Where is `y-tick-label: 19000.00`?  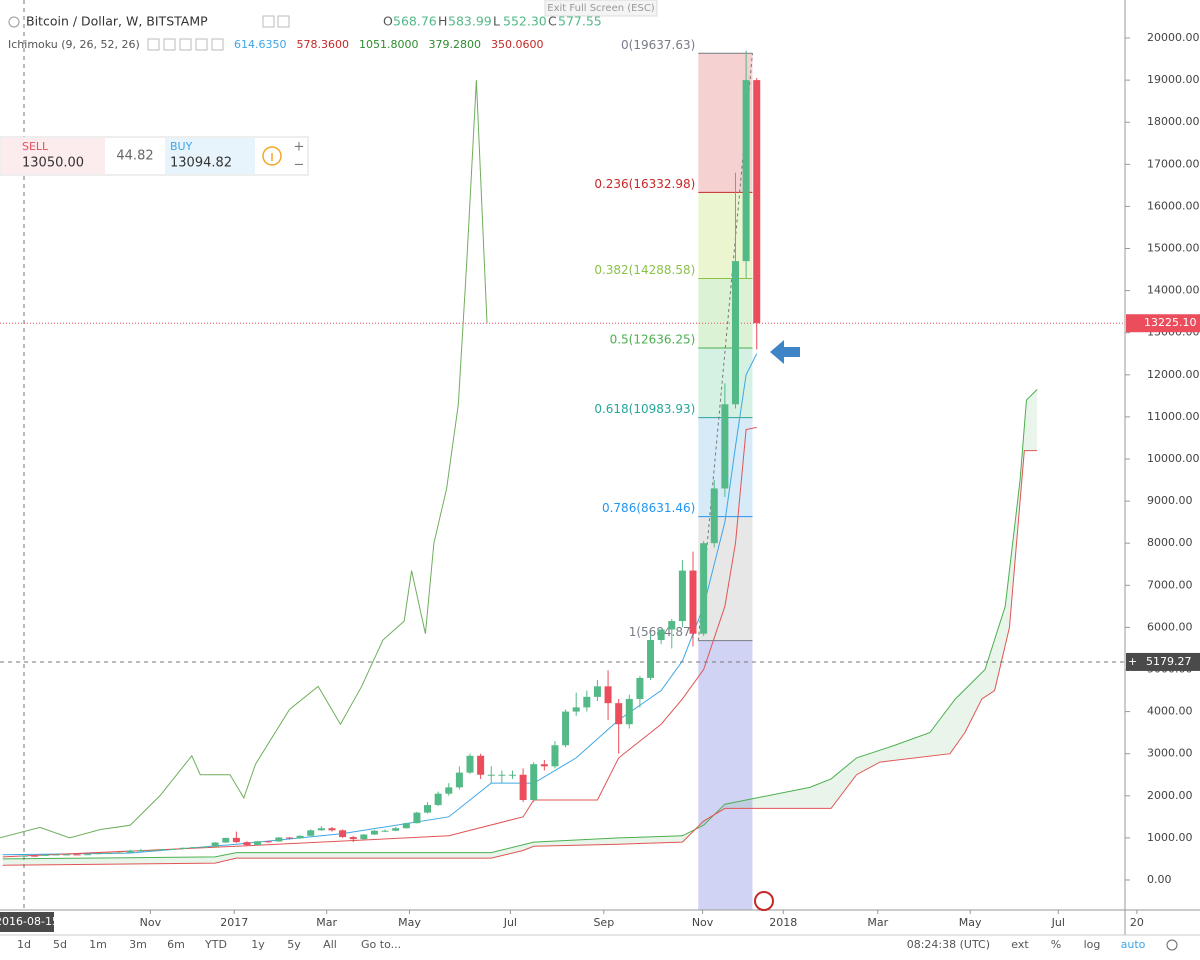 y-tick-label: 19000.00 is located at coordinates (1173, 79).